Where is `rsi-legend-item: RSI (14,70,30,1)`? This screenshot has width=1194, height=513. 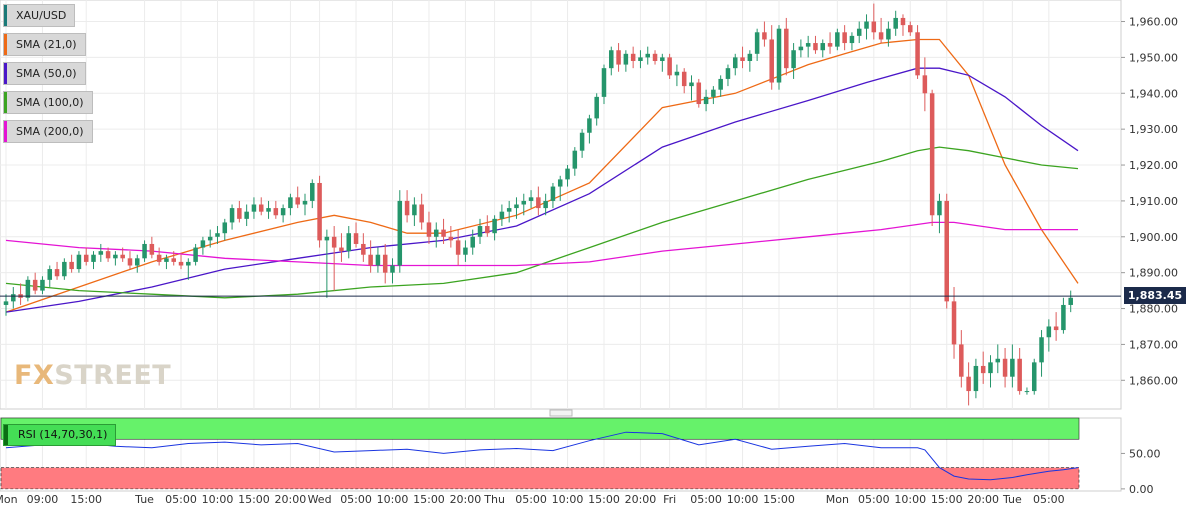 rsi-legend-item: RSI (14,70,30,1) is located at coordinates (60, 435).